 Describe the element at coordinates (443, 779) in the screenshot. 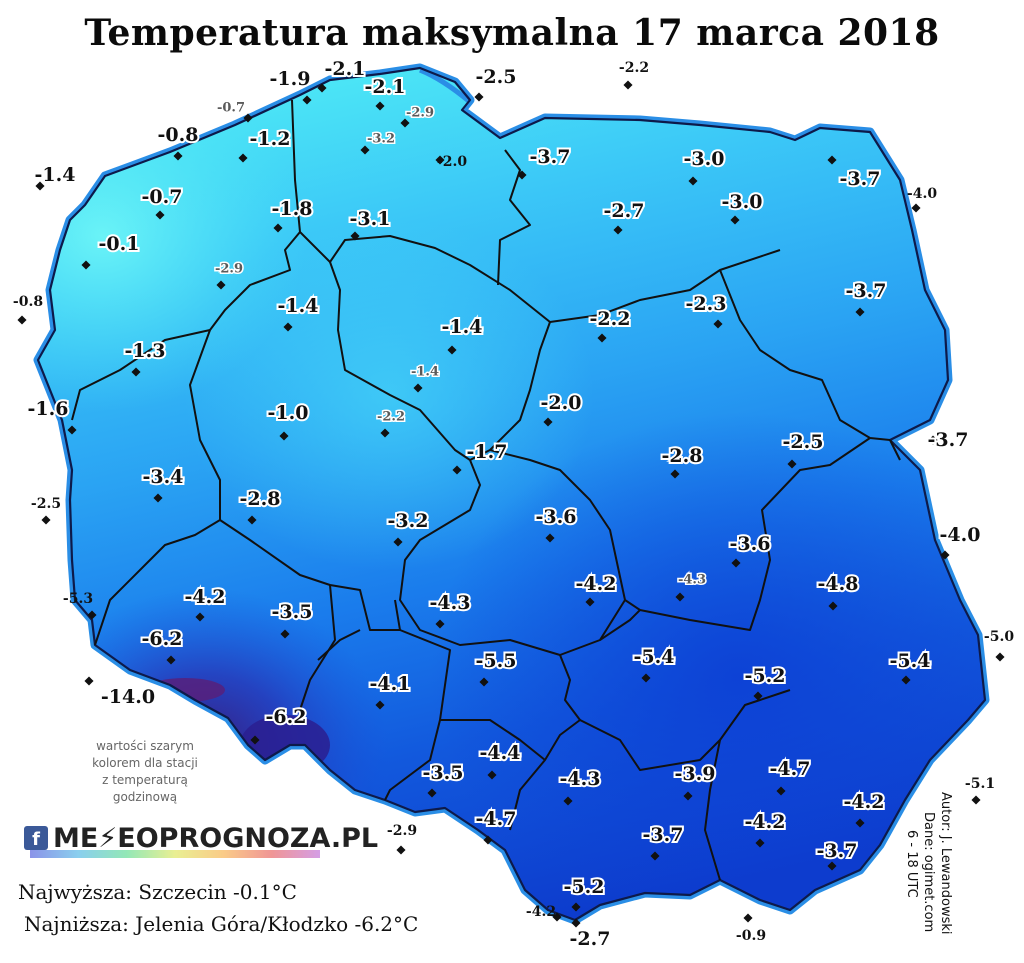

I see `station: -3.5` at that location.